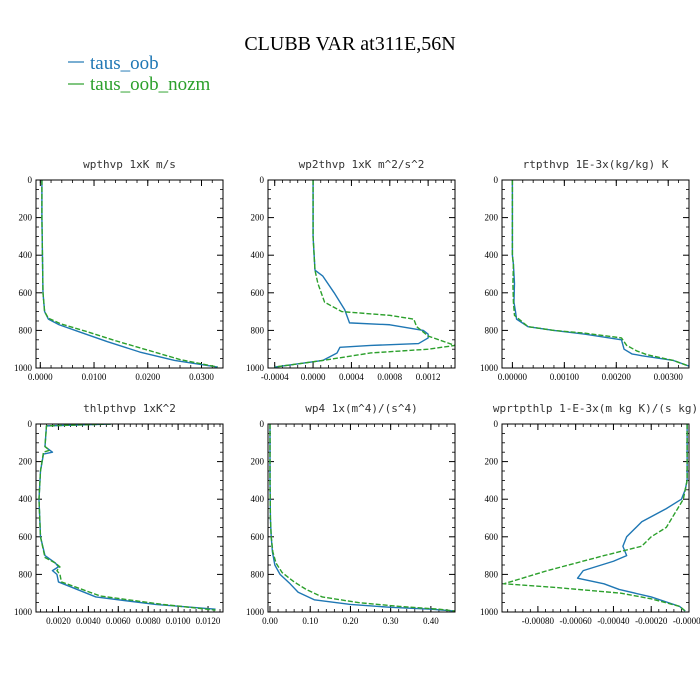  Describe the element at coordinates (686, 621) in the screenshot. I see `x-tick-label: -0.00000` at that location.